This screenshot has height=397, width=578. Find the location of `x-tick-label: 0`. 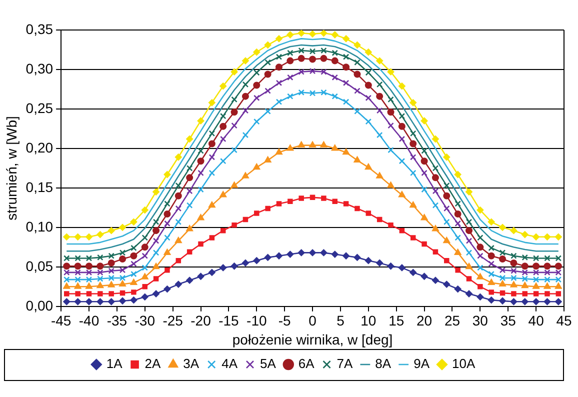

x-tick-label: 0 is located at coordinates (312, 320).